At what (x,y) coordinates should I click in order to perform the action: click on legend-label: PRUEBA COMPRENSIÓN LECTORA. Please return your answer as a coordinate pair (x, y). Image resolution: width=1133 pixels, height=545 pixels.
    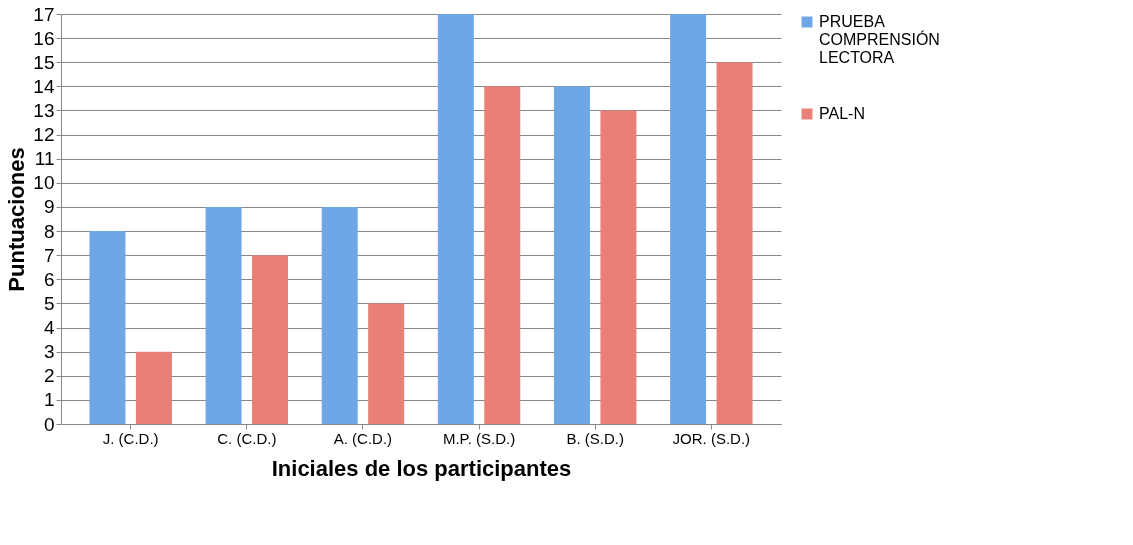
    Looking at the image, I should click on (879, 39).